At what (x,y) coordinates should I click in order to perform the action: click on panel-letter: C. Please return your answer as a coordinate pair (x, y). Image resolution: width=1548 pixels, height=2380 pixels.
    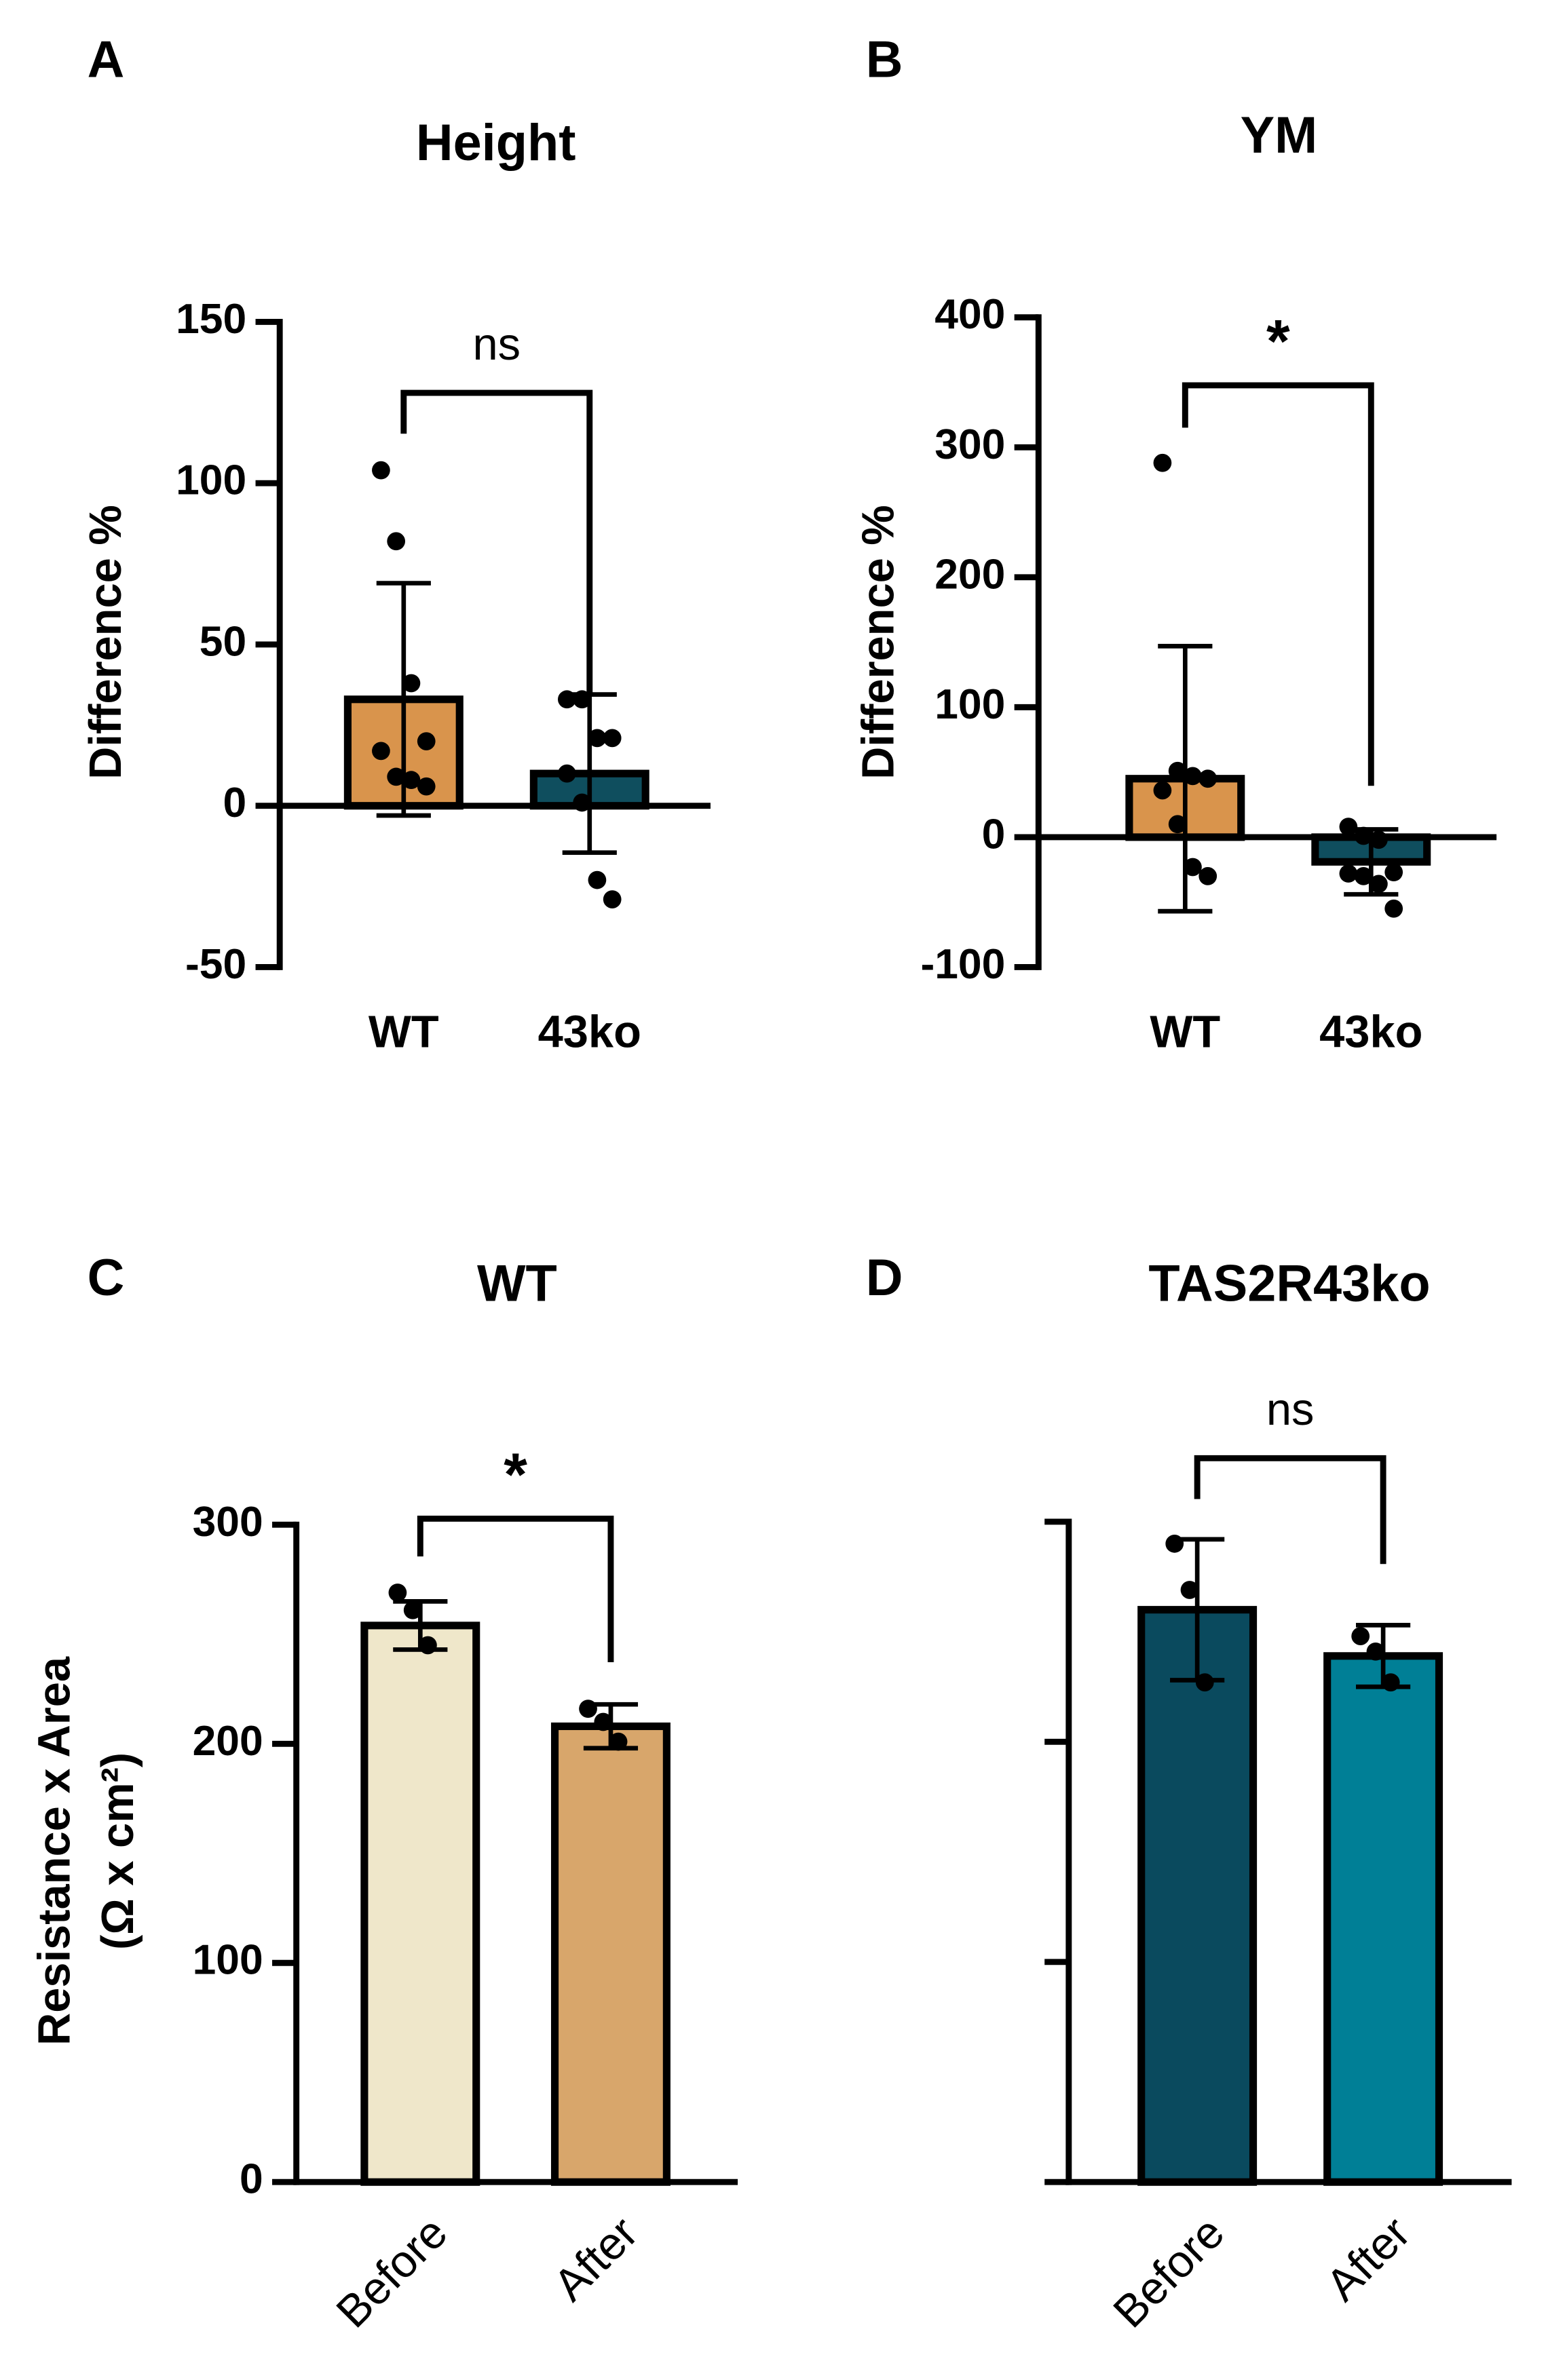
    Looking at the image, I should click on (107, 1278).